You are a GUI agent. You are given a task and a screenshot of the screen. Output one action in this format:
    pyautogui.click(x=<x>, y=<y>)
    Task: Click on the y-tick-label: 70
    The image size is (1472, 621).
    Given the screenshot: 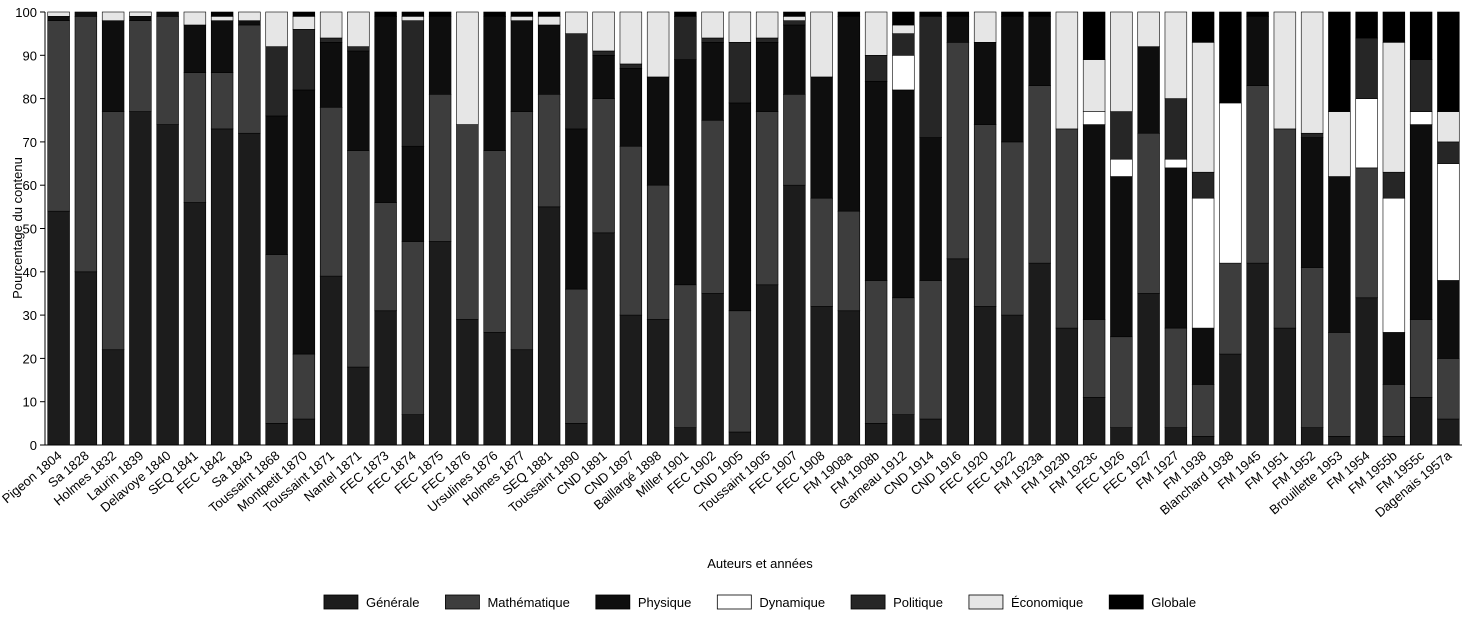 What is the action you would take?
    pyautogui.click(x=30, y=142)
    